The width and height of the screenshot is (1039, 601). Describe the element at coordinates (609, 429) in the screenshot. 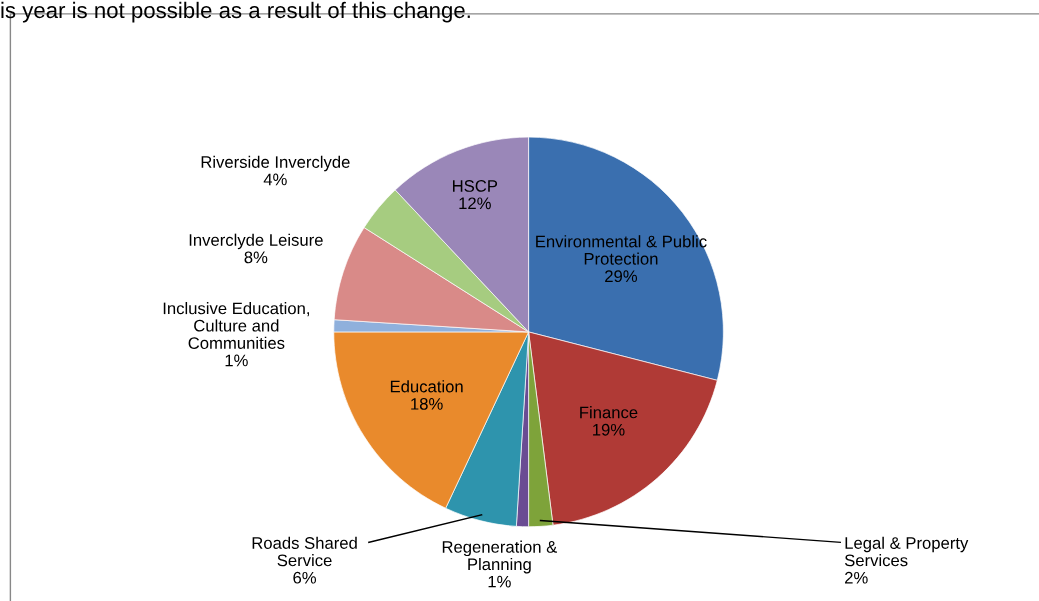

I see `data-label: 19%` at that location.